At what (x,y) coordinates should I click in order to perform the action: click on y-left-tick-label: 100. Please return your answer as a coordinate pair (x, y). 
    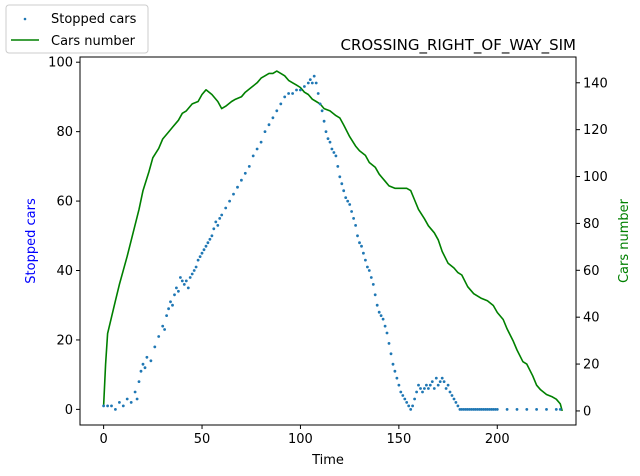
    Looking at the image, I should click on (60, 63).